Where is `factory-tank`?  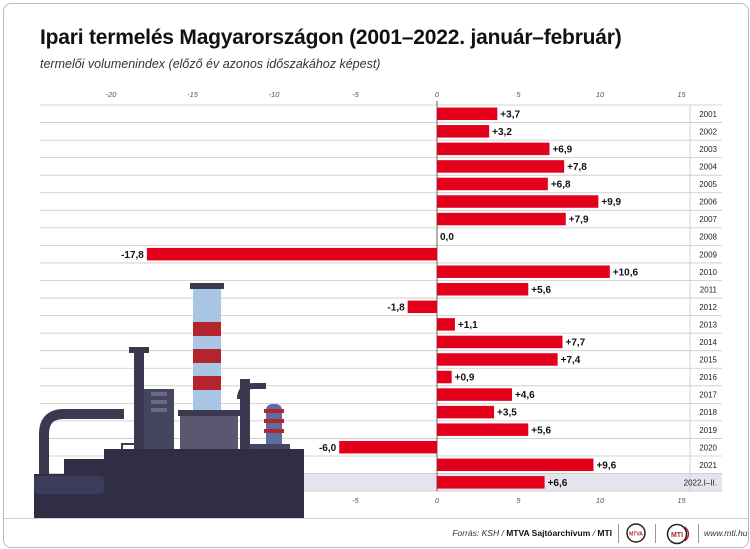 factory-tank is located at coordinates (69, 485).